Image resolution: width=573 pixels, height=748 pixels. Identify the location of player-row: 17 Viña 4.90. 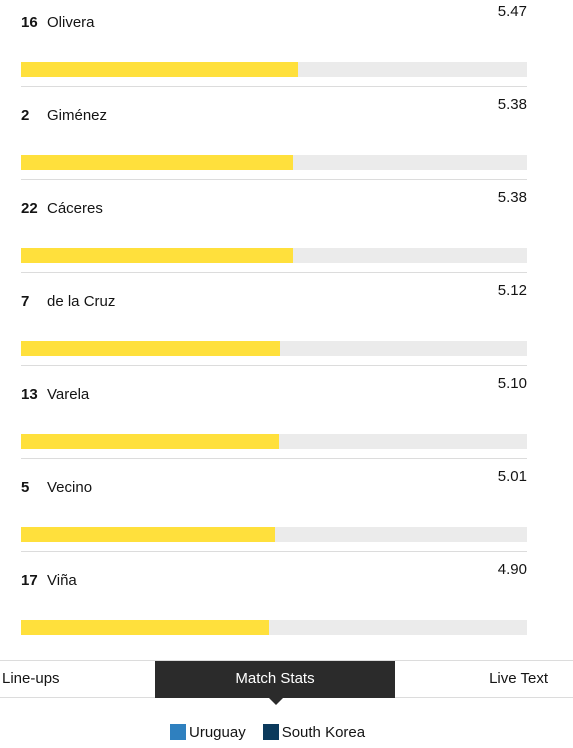
(274, 604).